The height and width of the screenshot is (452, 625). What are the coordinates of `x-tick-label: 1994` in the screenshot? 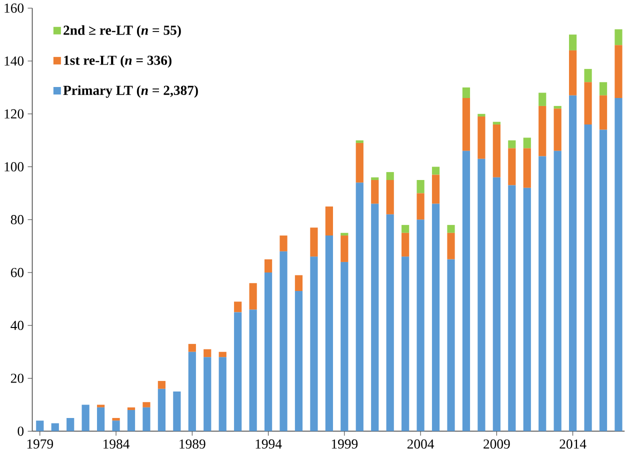 It's located at (269, 444).